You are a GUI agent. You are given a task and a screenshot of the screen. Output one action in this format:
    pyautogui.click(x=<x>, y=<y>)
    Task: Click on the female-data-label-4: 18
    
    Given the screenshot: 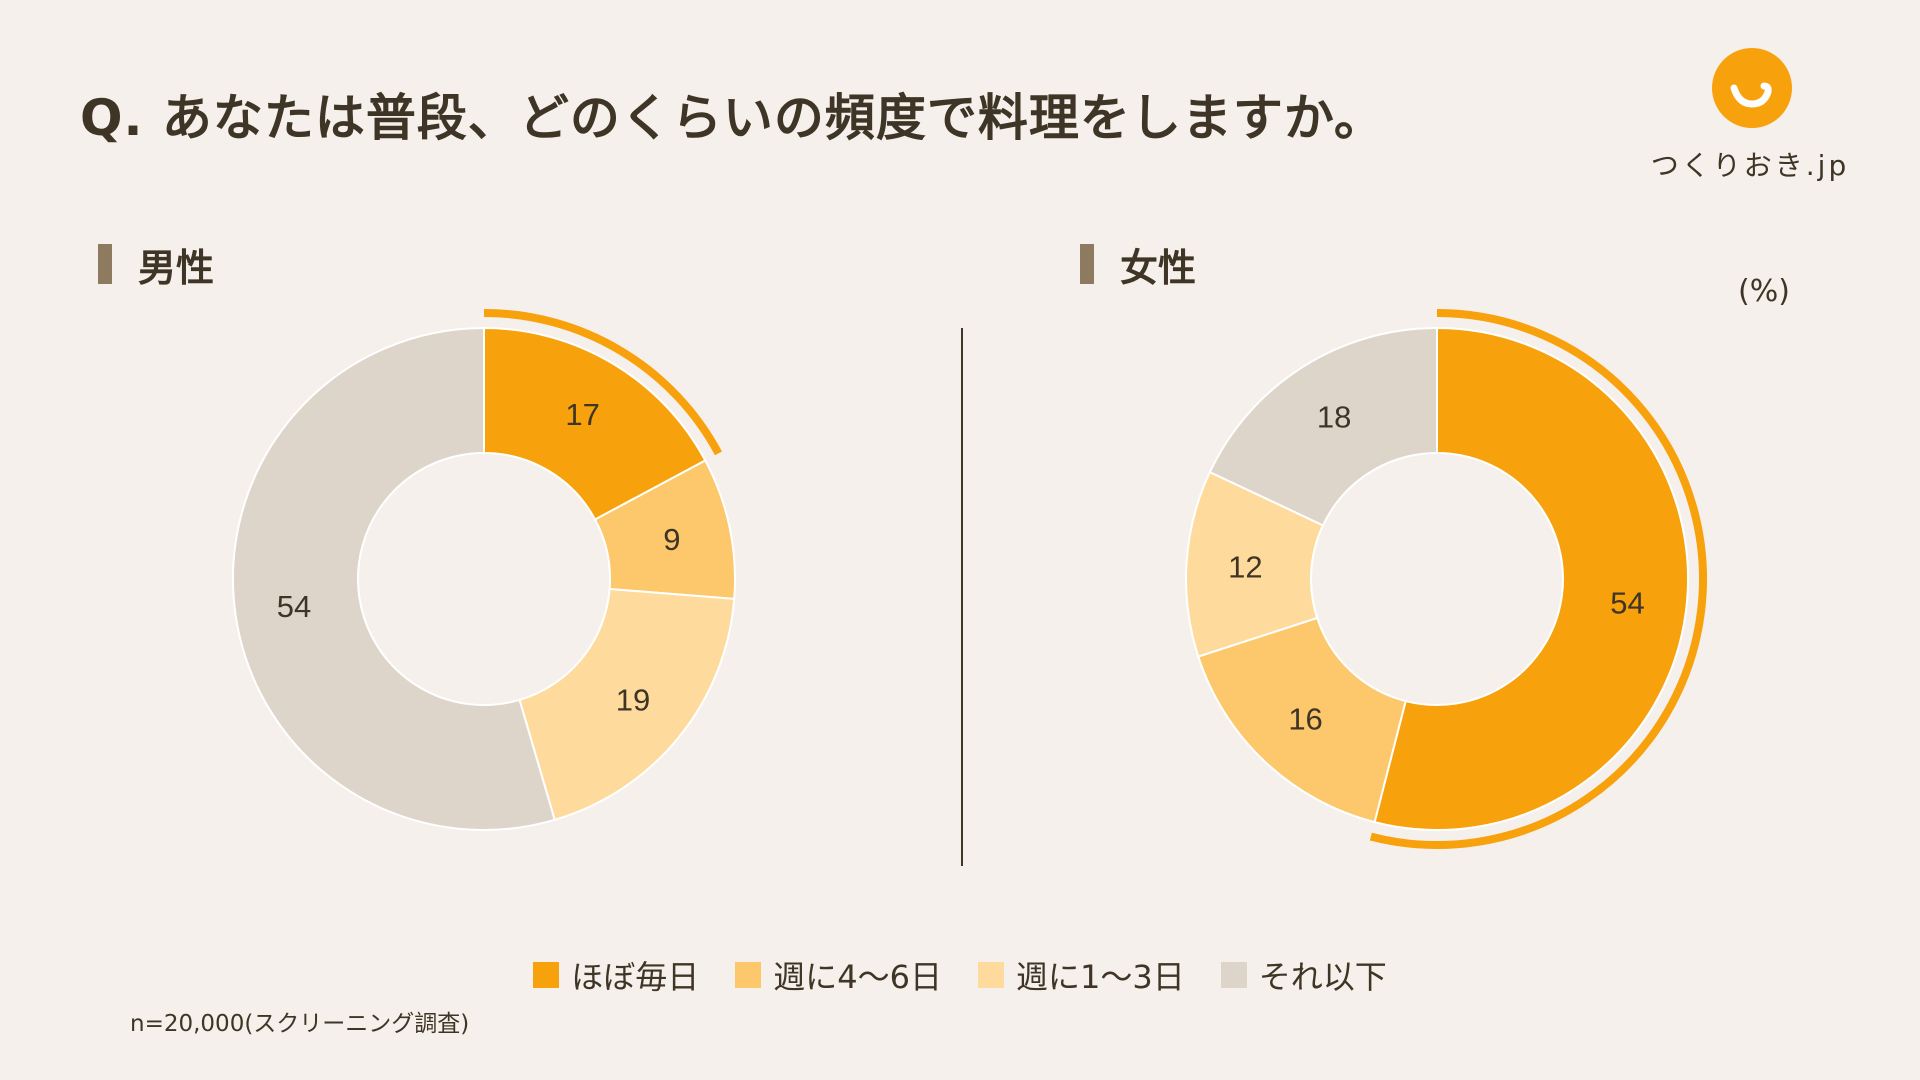 What is the action you would take?
    pyautogui.click(x=1334, y=416)
    